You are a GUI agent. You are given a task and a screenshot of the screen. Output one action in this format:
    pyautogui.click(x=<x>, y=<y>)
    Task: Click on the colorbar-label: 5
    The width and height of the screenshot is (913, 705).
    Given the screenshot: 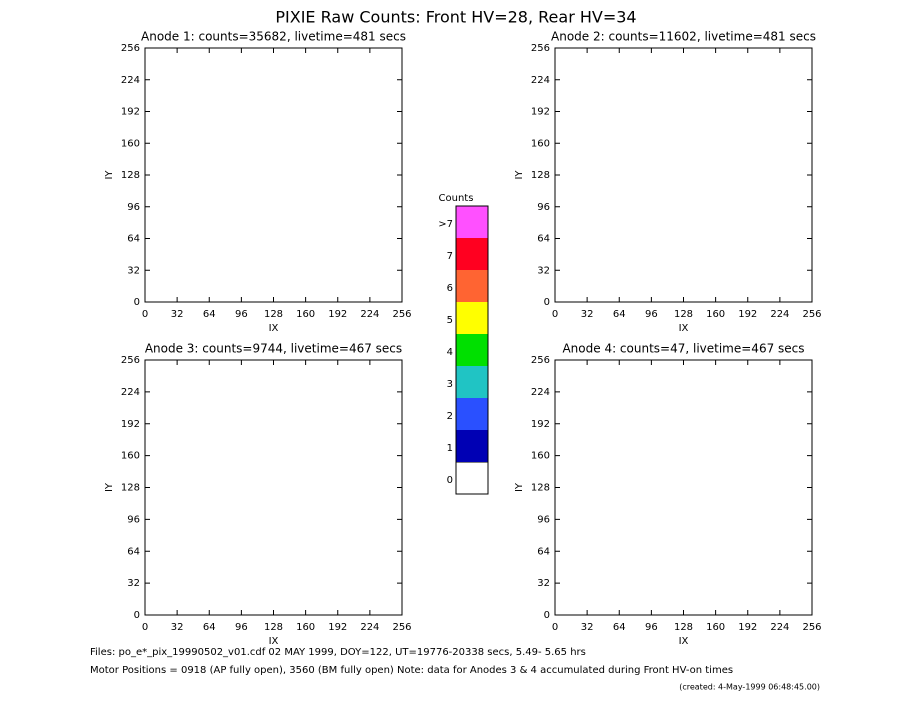 What is the action you would take?
    pyautogui.click(x=450, y=320)
    